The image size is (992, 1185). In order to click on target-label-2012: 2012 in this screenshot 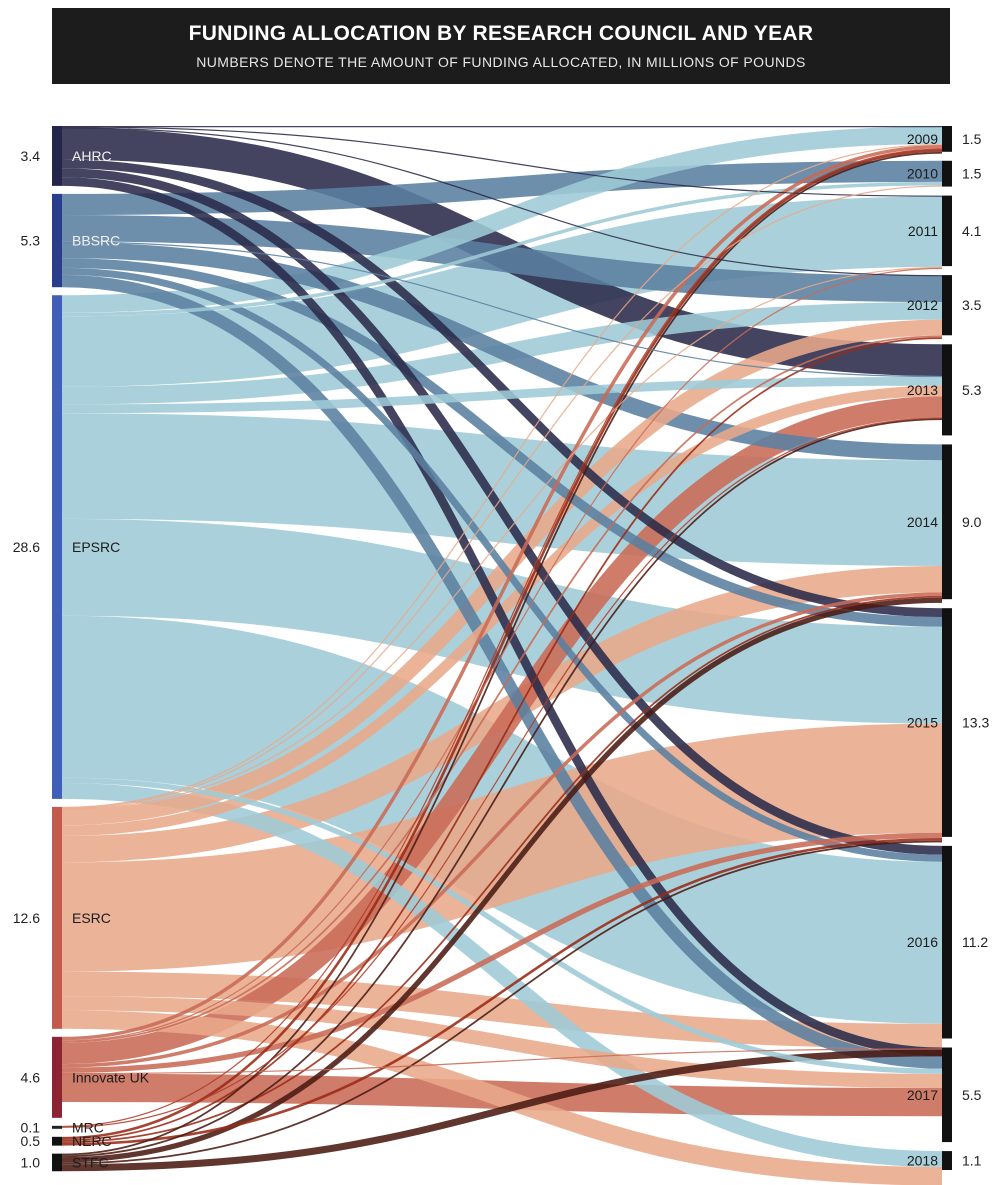, I will do `click(922, 305)`.